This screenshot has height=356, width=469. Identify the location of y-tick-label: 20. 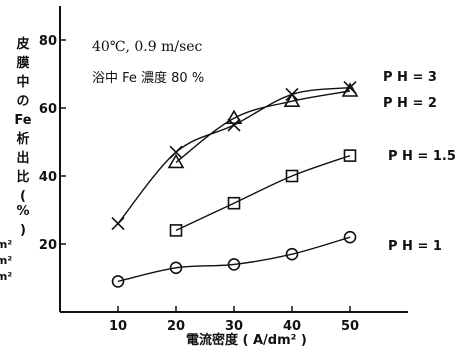
(48, 245).